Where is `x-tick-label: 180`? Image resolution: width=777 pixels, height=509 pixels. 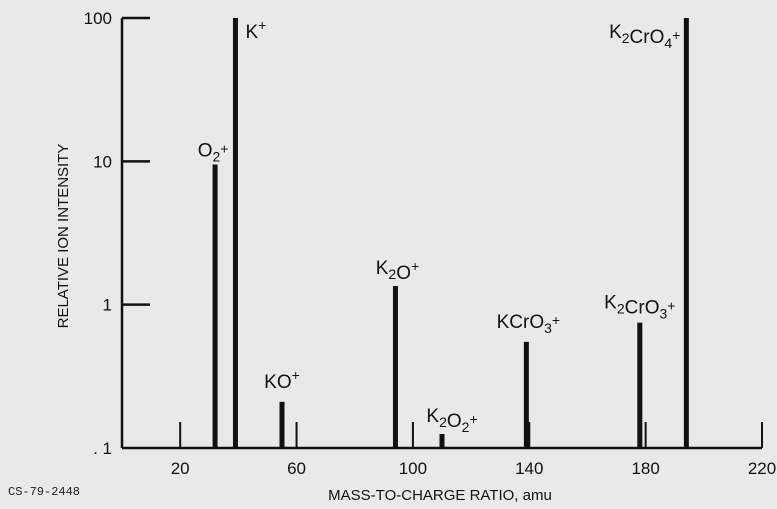
x-tick-label: 180 is located at coordinates (645, 468).